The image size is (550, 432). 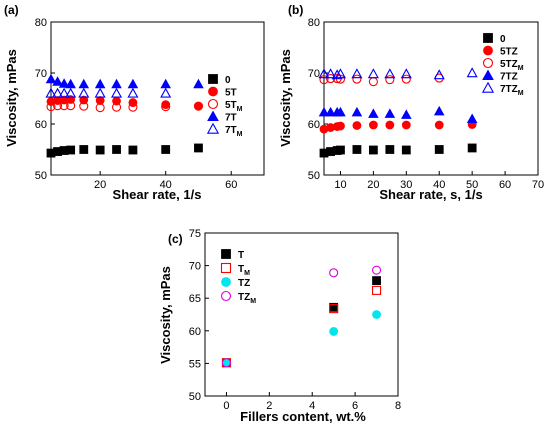 I want to click on legend-label: TZM, so click(x=247, y=298).